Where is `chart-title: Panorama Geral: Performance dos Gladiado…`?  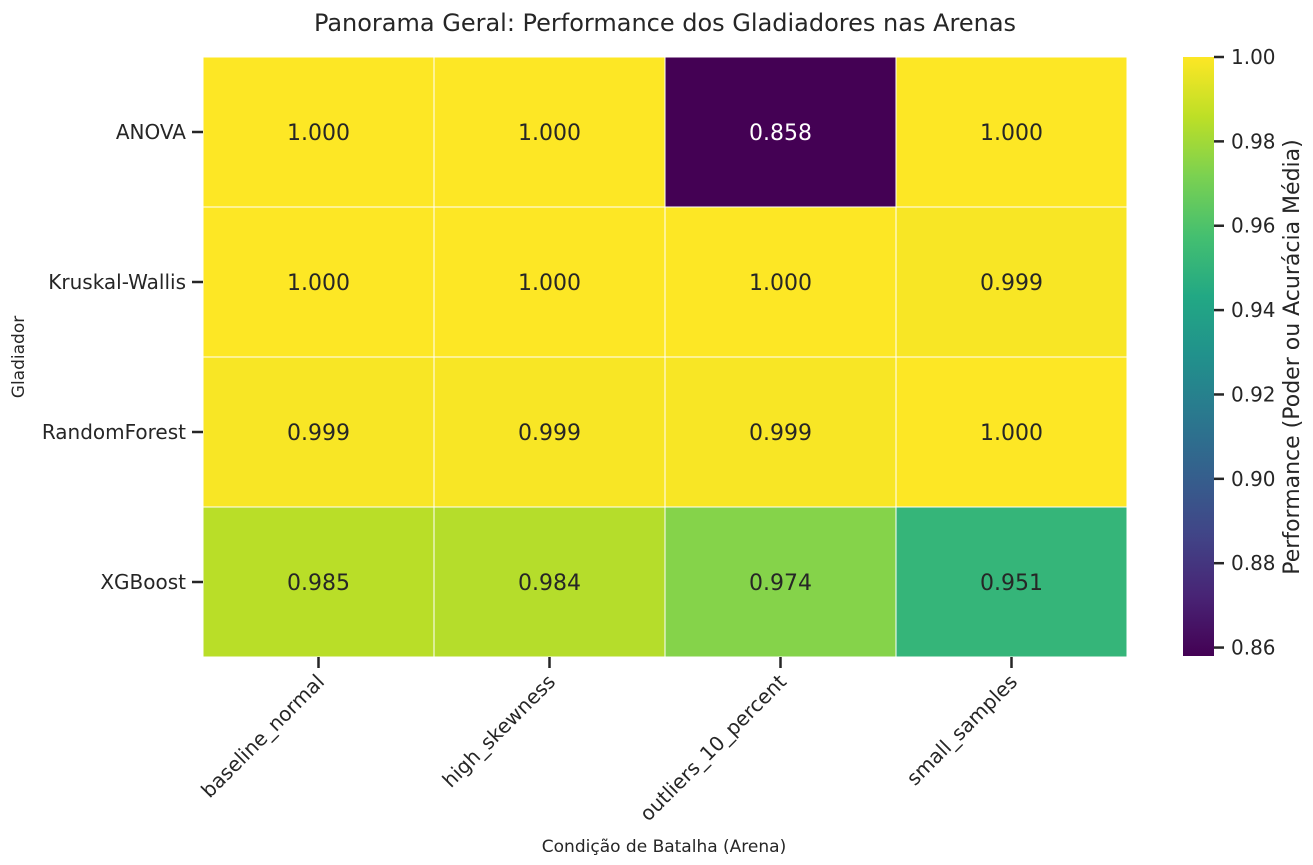 chart-title: Panorama Geral: Performance dos Gladiado… is located at coordinates (665, 23).